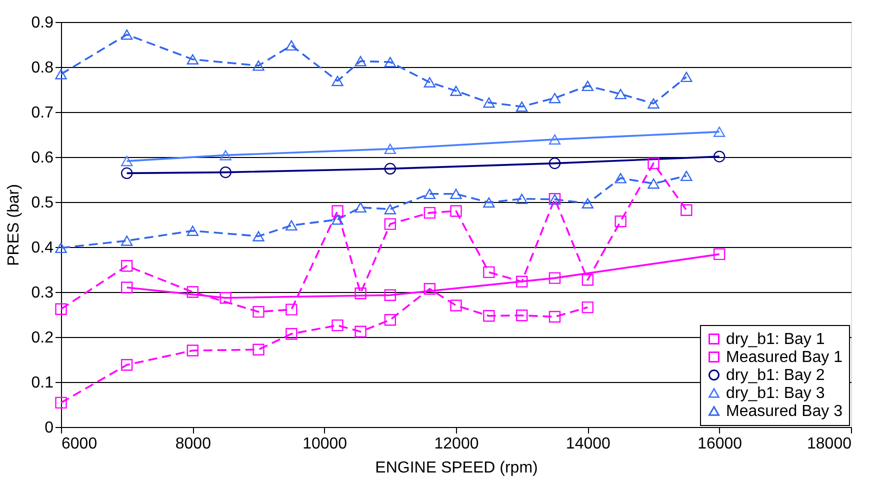  Describe the element at coordinates (42, 338) in the screenshot. I see `y-tick-label: 0.2` at that location.